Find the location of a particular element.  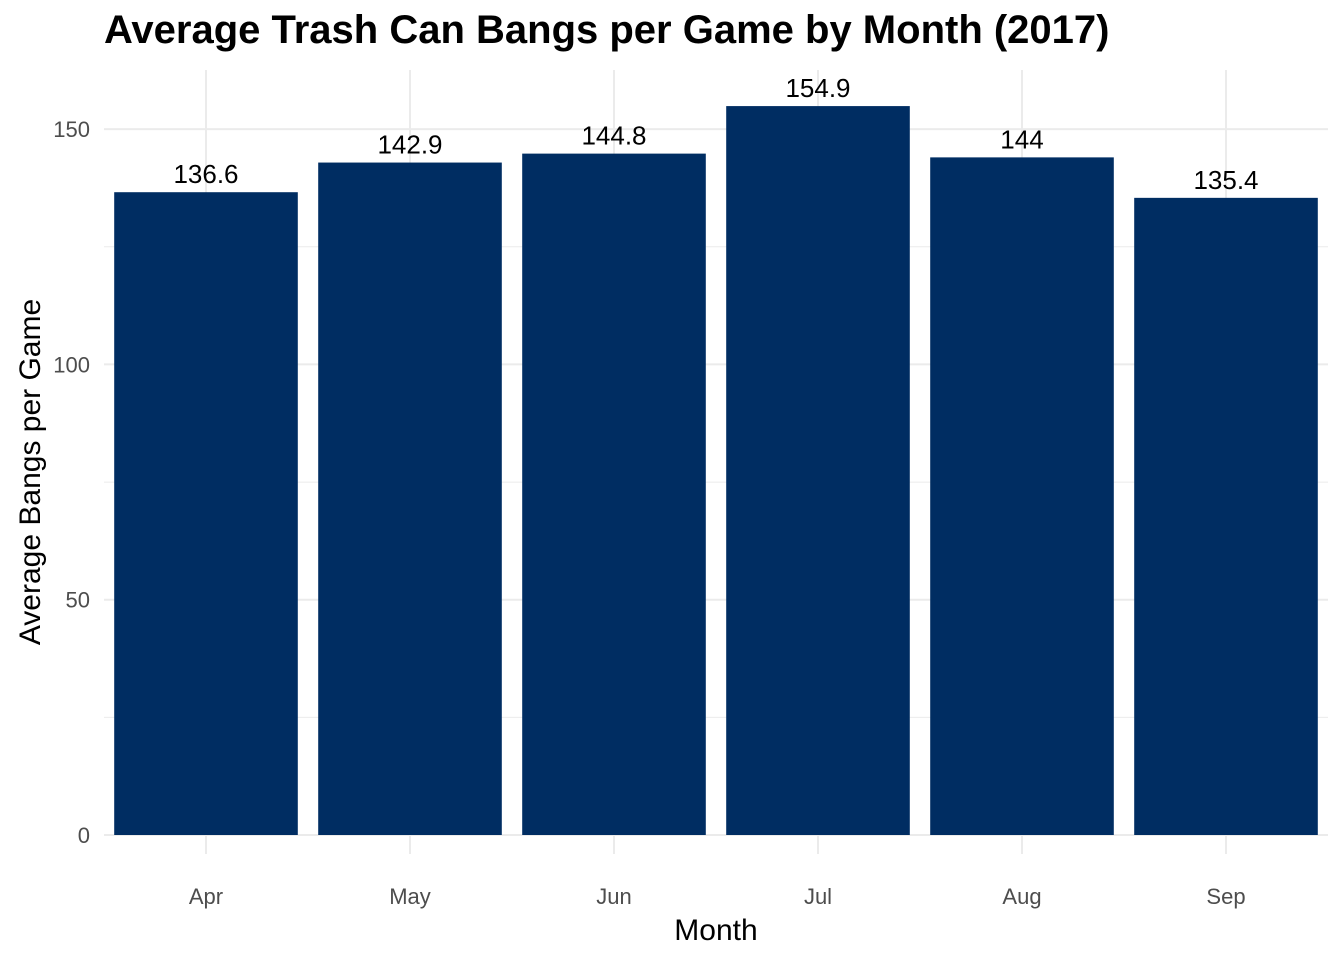

x-tick-label: Aug is located at coordinates (1021, 896).